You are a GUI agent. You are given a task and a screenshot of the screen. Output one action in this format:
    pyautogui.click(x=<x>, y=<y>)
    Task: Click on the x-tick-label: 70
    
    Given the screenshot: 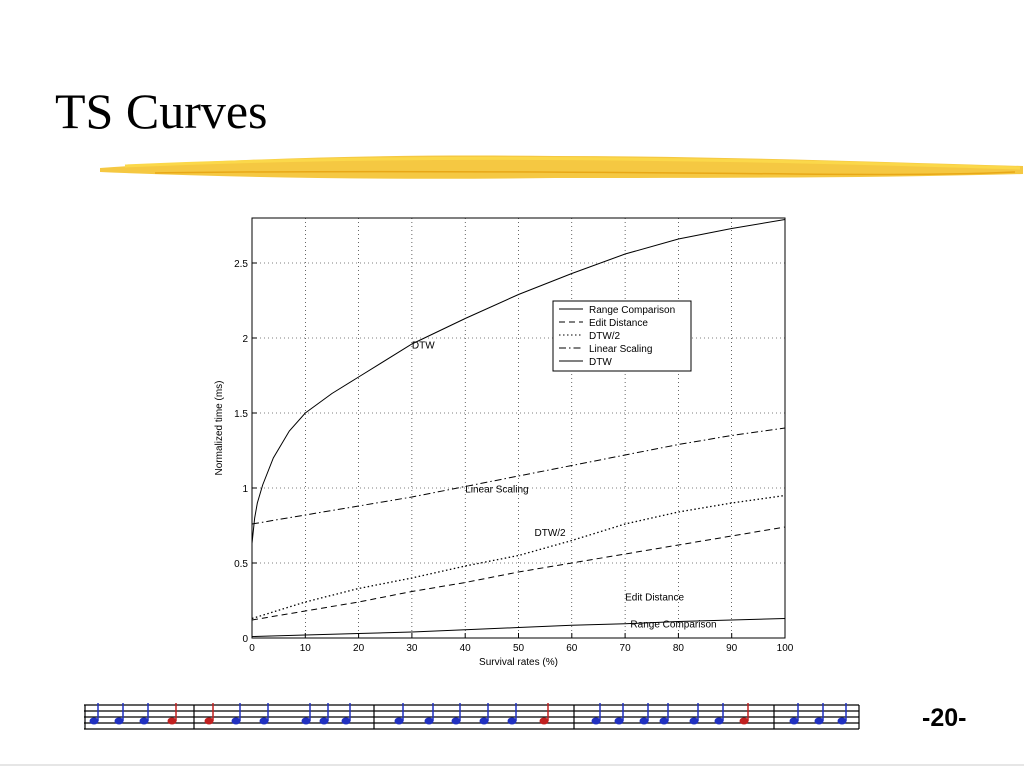 What is the action you would take?
    pyautogui.click(x=626, y=648)
    